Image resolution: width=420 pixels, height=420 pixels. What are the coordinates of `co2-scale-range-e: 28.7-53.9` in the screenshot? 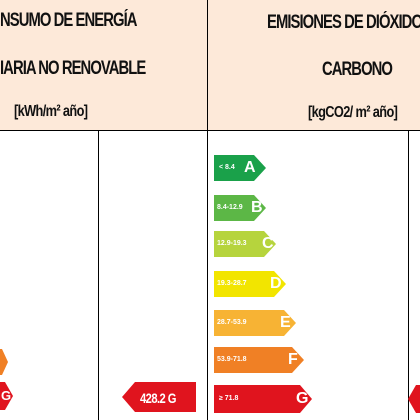 It's located at (232, 322).